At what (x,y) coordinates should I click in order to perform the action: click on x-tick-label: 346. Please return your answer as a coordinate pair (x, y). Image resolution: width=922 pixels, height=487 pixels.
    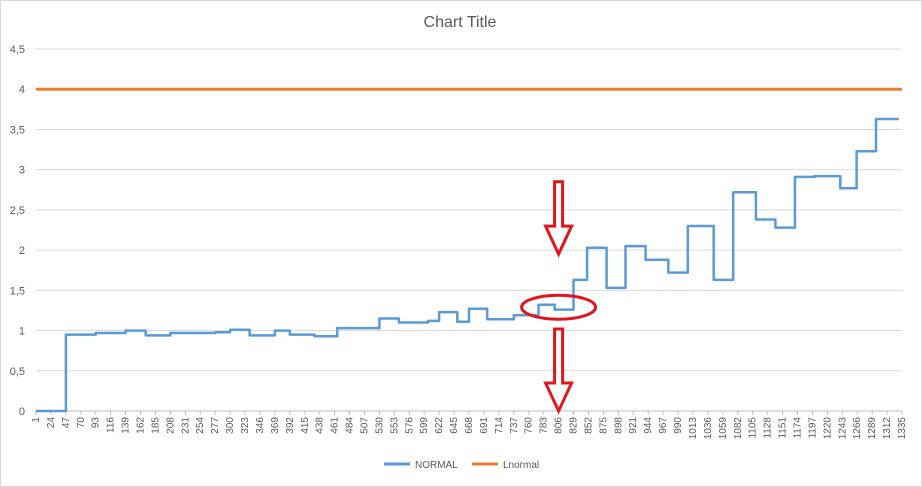
    Looking at the image, I should click on (260, 425).